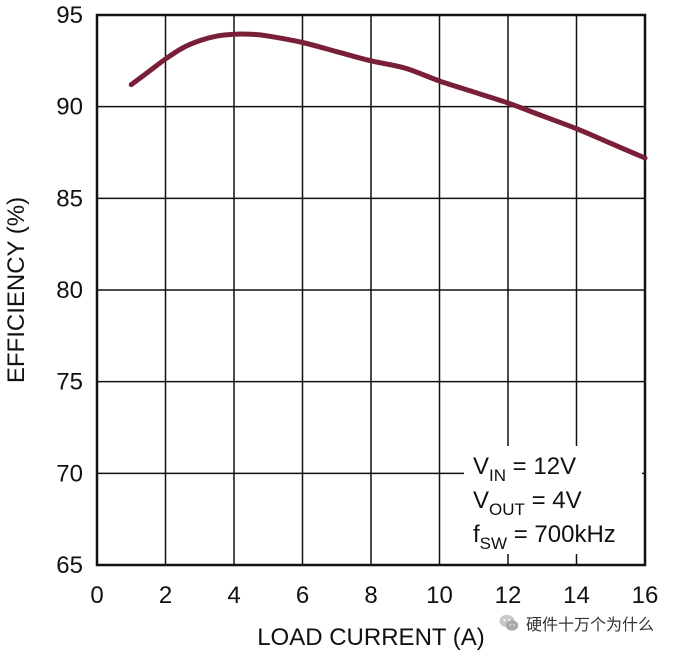 The width and height of the screenshot is (677, 652). Describe the element at coordinates (96, 595) in the screenshot. I see `x-tick-label: 0` at that location.